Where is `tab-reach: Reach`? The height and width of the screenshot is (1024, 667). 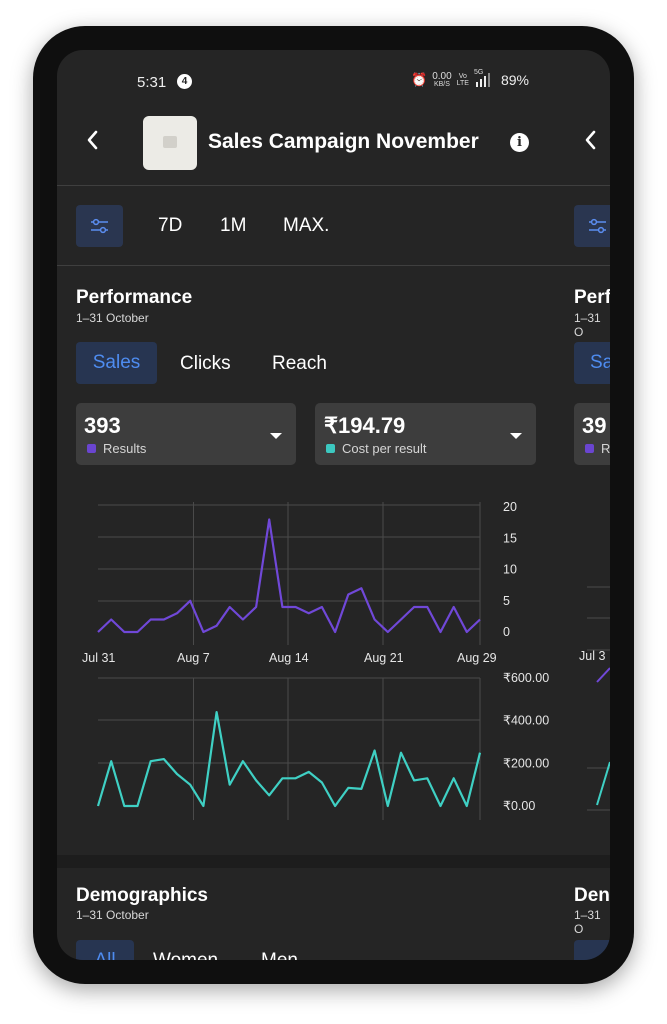
tab-reach: Reach is located at coordinates (299, 363).